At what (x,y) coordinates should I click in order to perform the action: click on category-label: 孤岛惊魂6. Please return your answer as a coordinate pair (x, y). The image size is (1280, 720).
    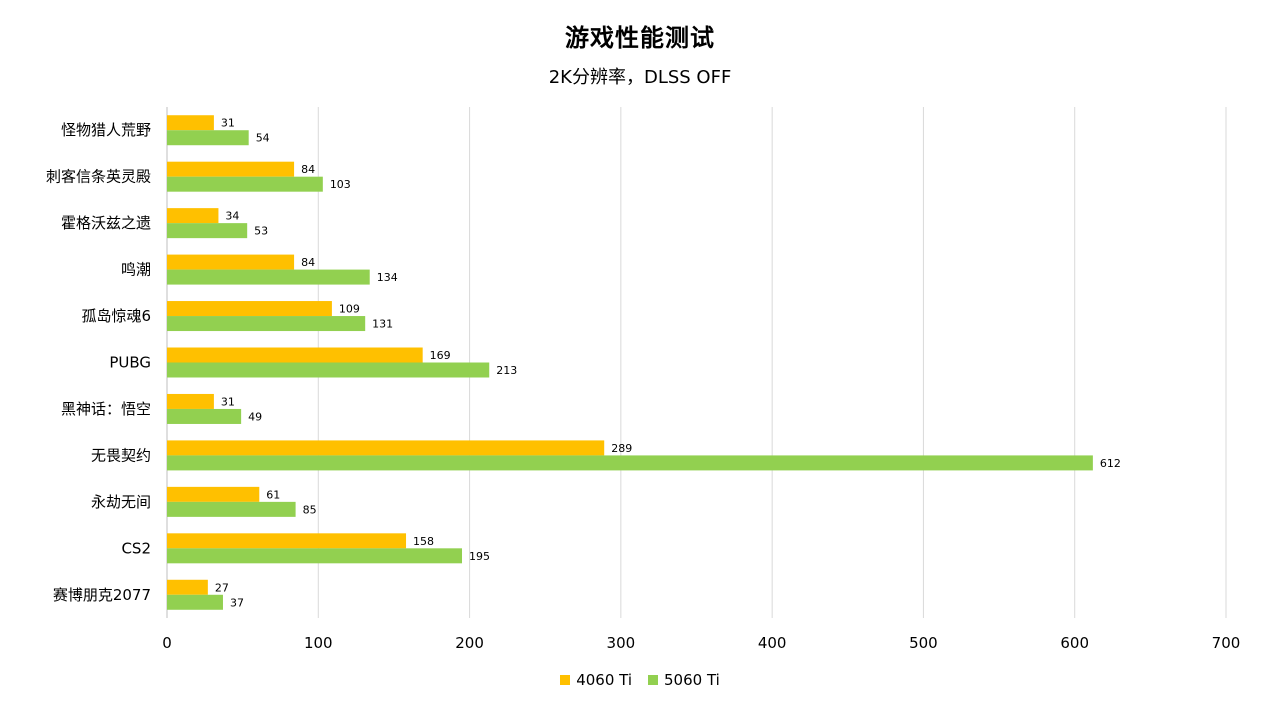
    Looking at the image, I should click on (116, 316).